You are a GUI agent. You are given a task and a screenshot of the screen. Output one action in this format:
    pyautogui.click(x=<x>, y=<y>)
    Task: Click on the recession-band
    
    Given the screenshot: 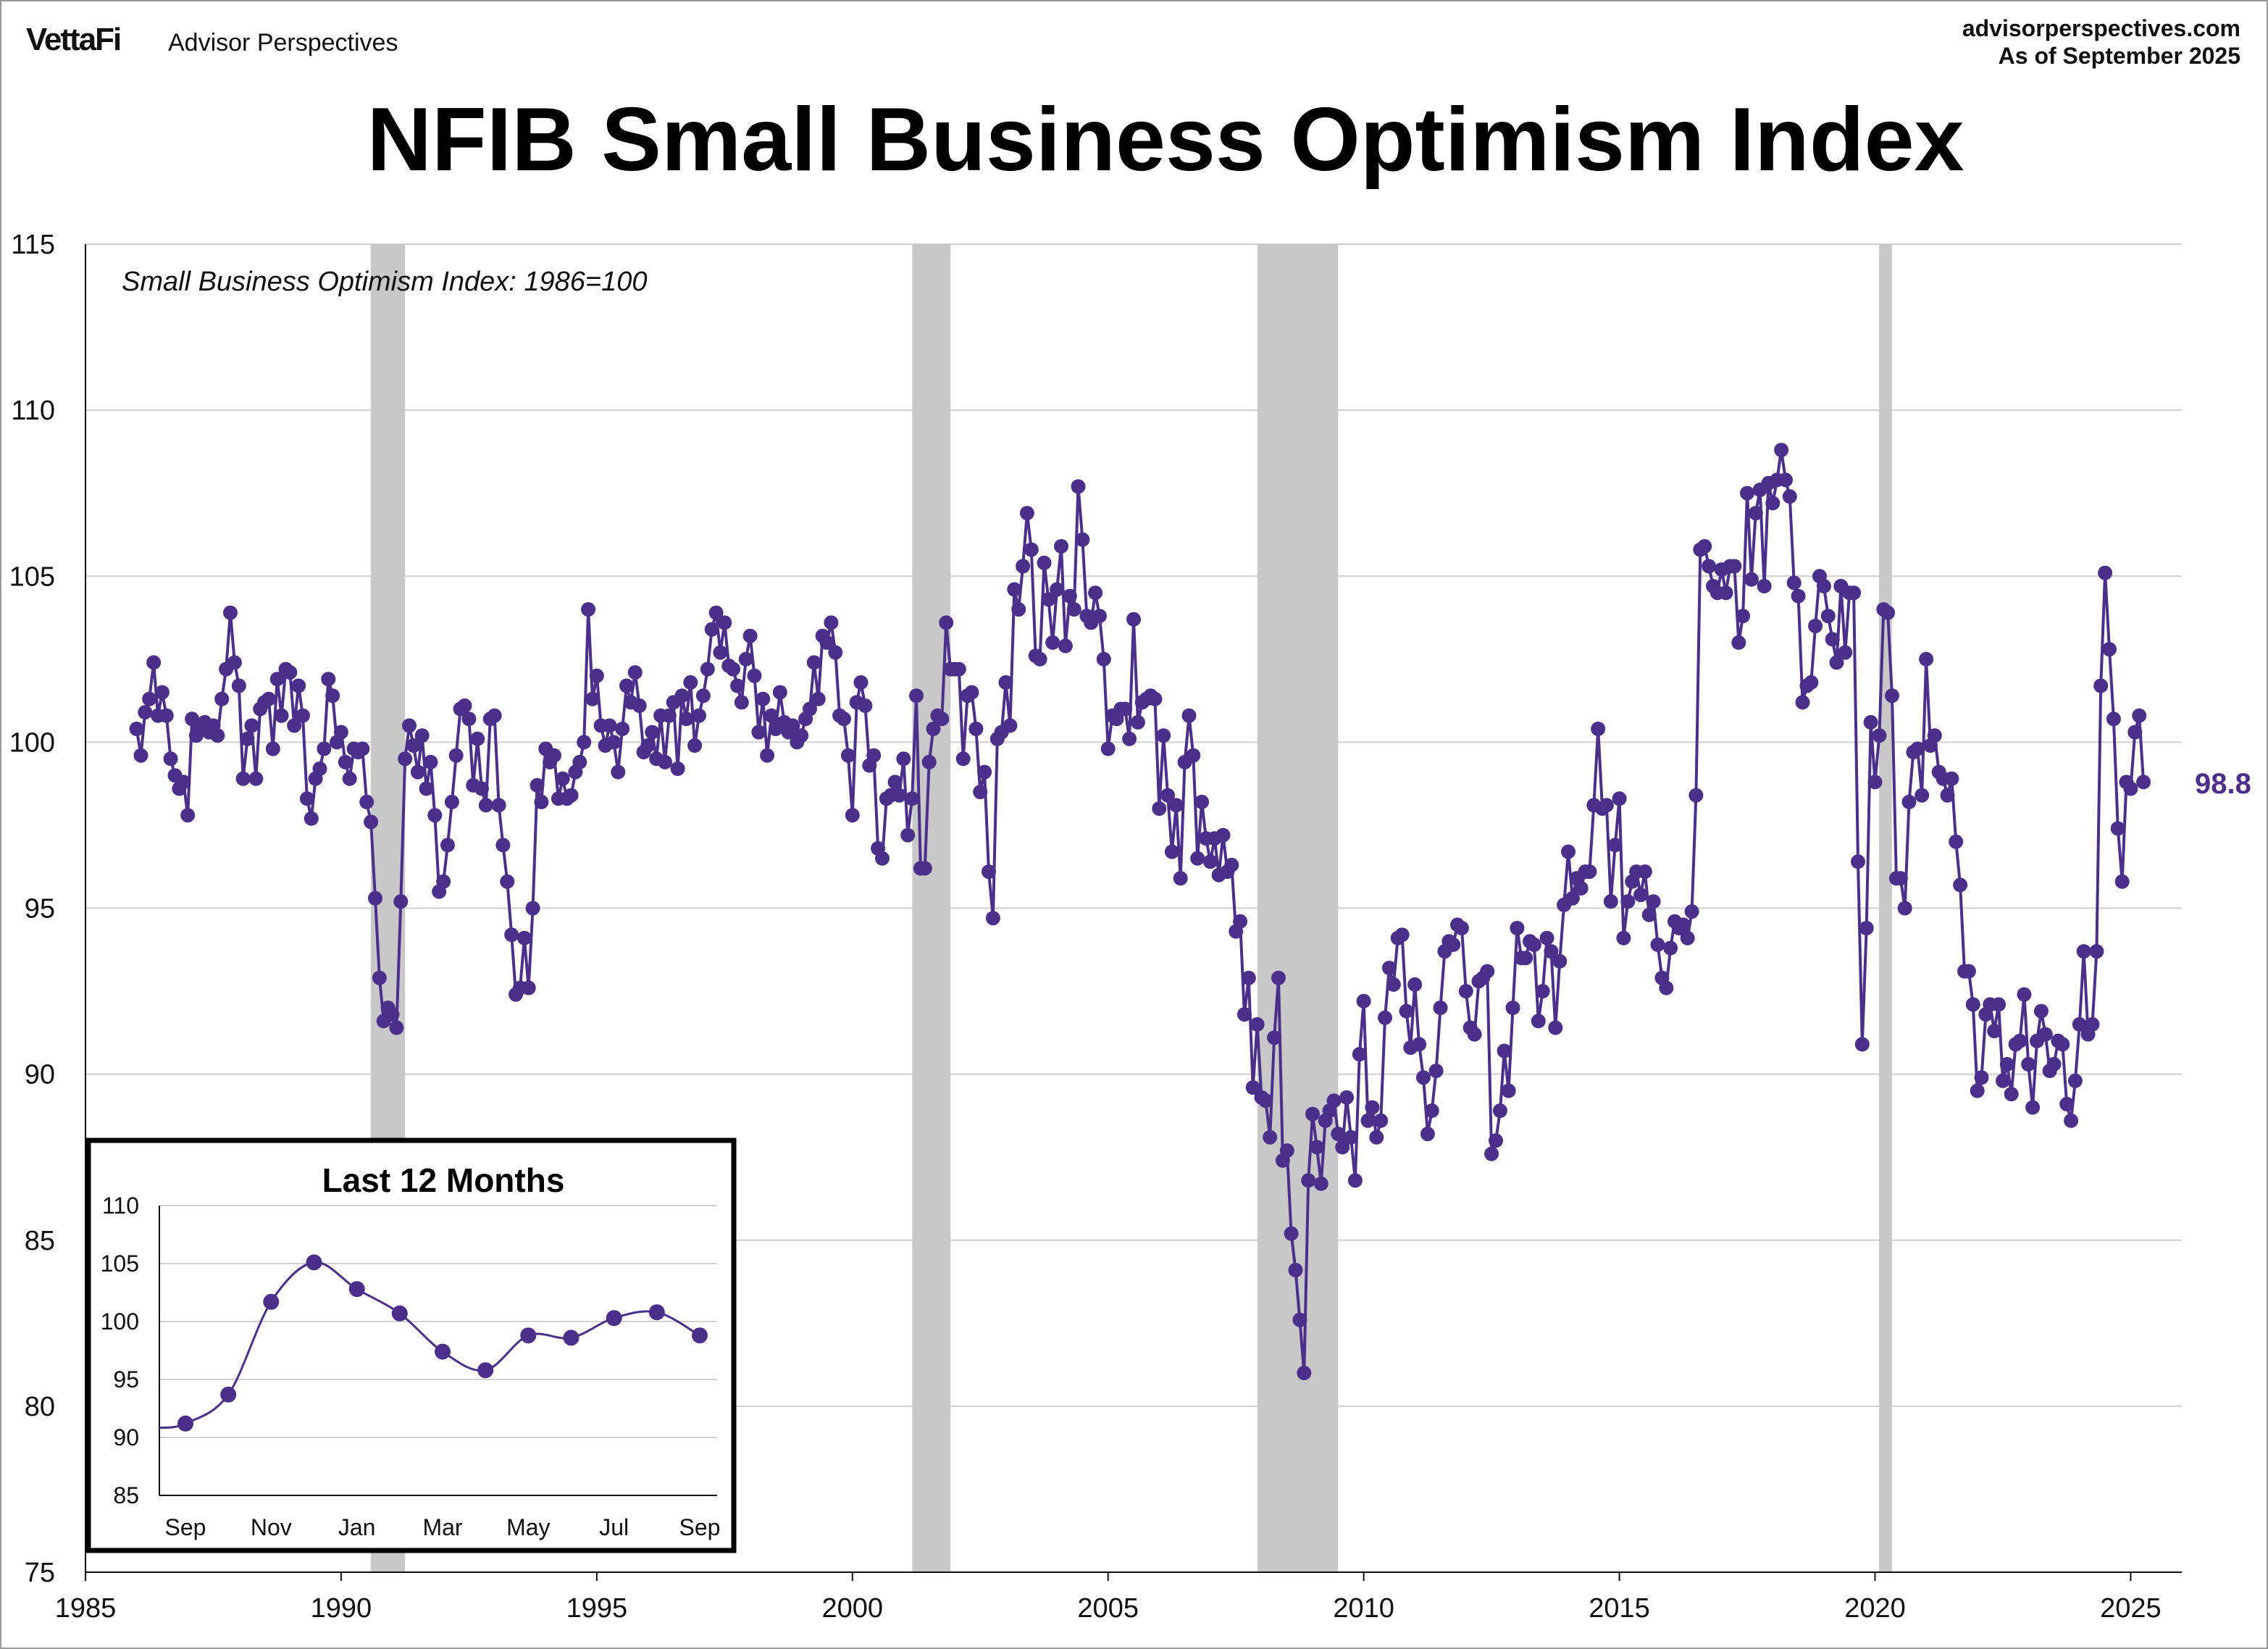 What is the action you would take?
    pyautogui.click(x=932, y=908)
    